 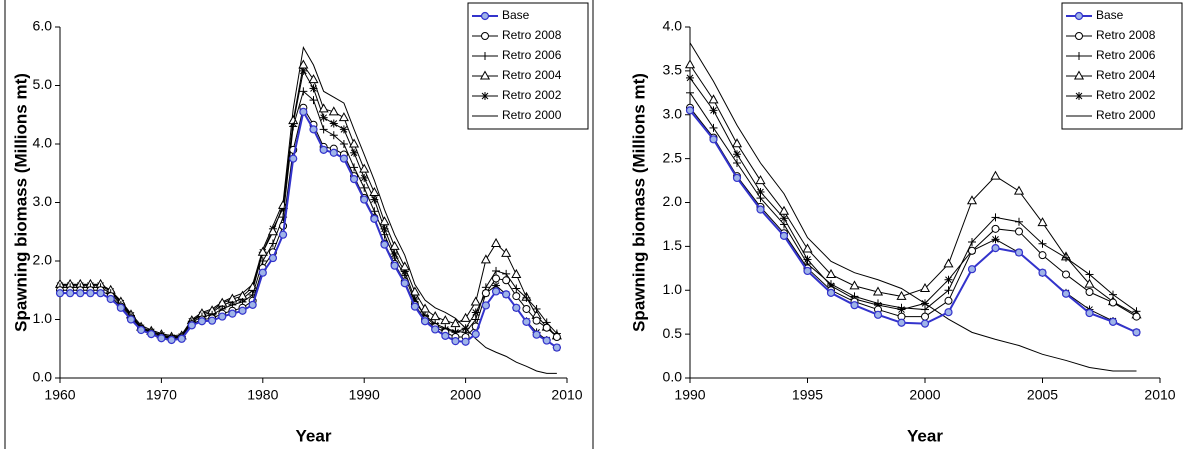 I want to click on legend-label: Retro 2004, so click(x=1126, y=75).